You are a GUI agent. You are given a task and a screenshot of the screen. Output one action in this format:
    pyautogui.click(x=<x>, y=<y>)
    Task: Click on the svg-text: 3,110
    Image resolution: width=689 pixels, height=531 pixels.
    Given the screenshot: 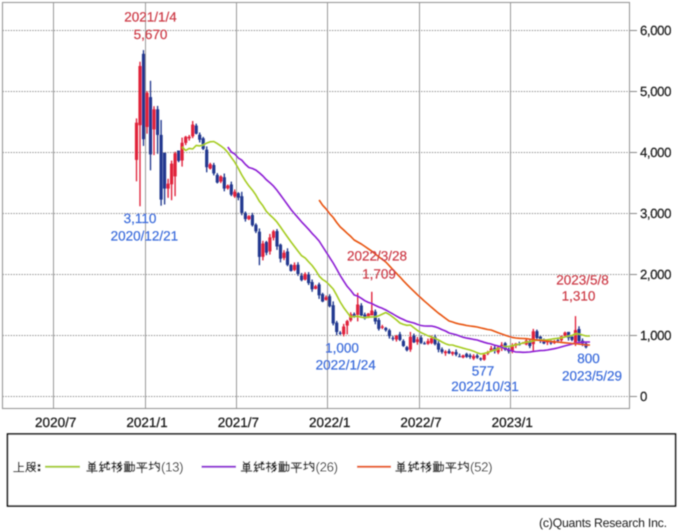 What is the action you would take?
    pyautogui.click(x=140, y=218)
    